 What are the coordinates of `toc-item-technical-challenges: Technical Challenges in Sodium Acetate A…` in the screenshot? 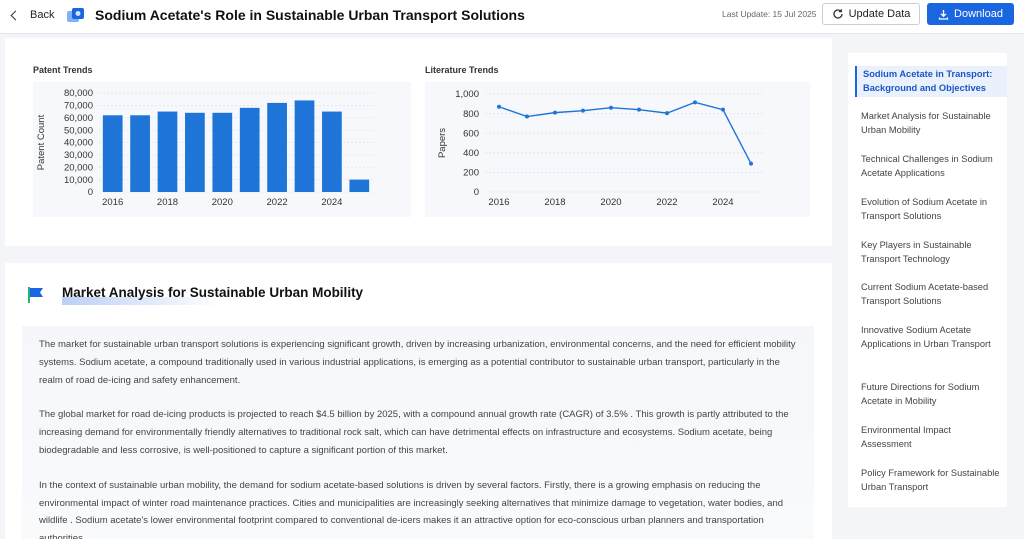 It's located at (931, 166).